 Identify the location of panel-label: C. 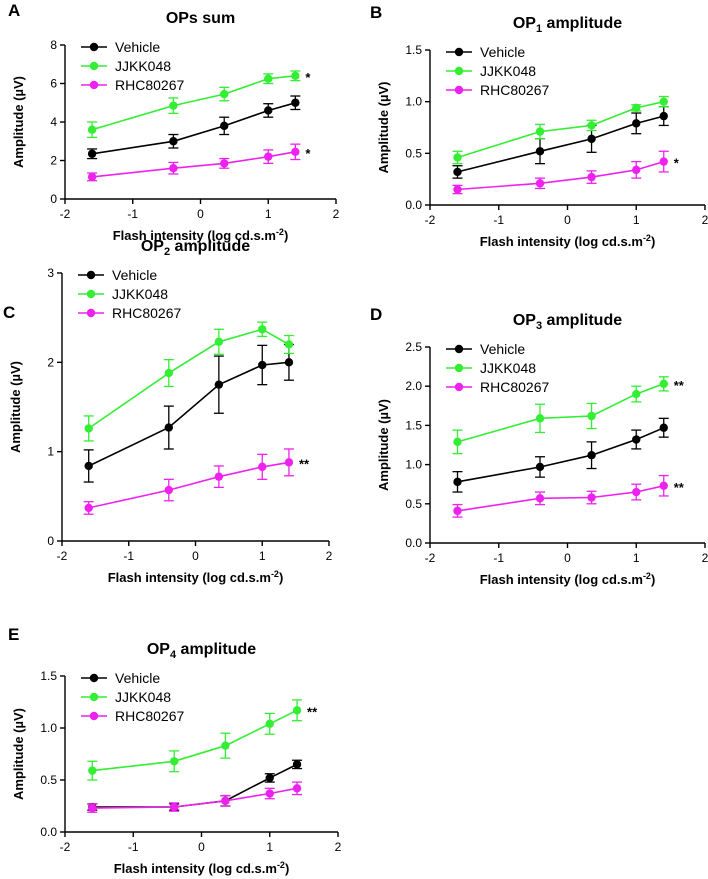
(9, 312).